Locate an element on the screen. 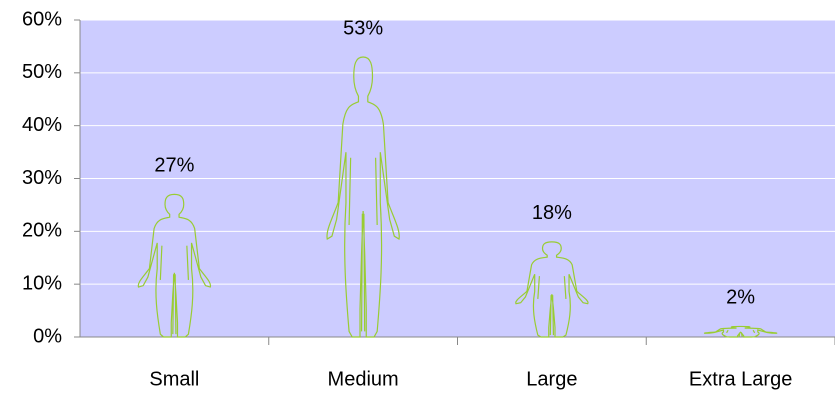 The width and height of the screenshot is (835, 395). x-tick-label: Large is located at coordinates (551, 379).